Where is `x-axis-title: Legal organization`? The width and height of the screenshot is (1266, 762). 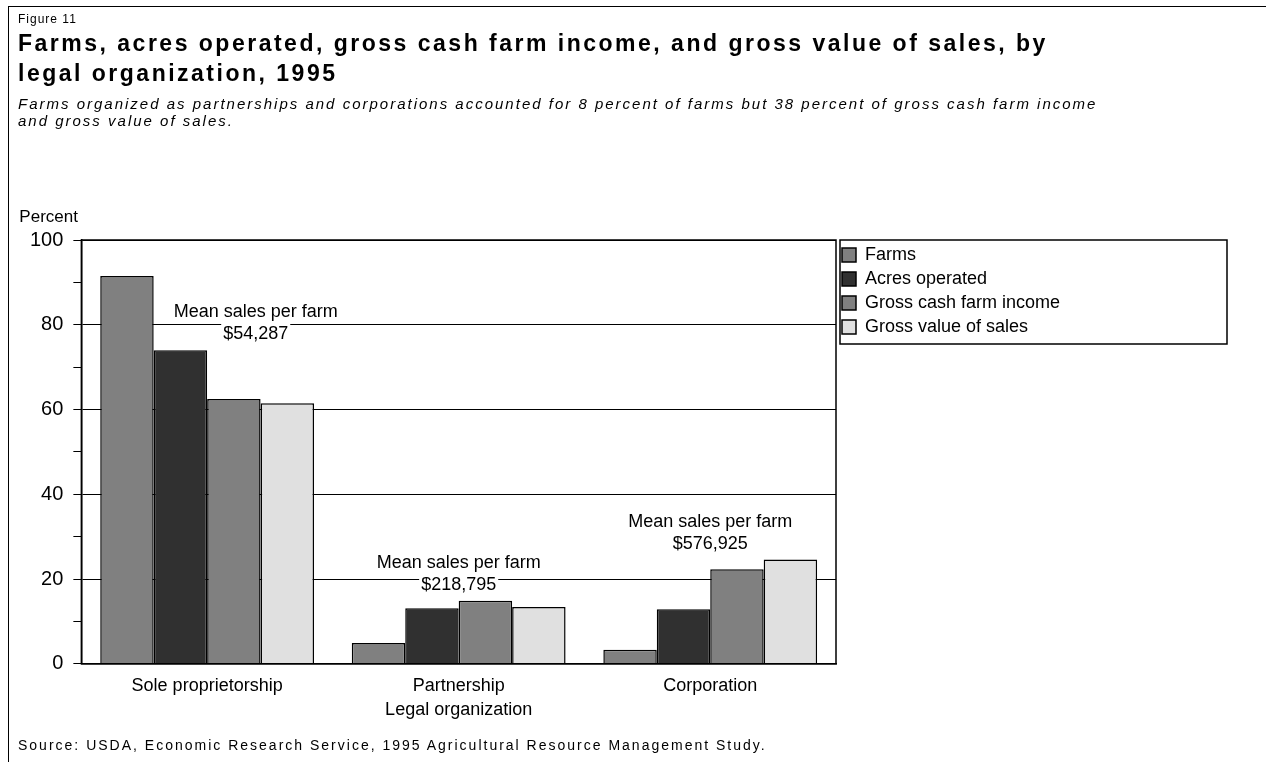
x-axis-title: Legal organization is located at coordinates (459, 709).